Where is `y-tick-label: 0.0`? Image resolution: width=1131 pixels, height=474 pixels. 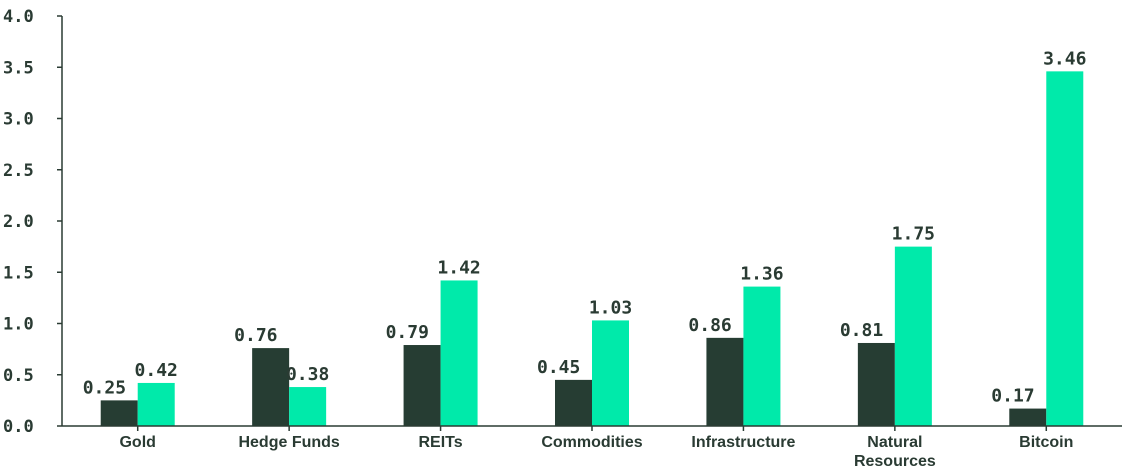
y-tick-label: 0.0 is located at coordinates (18, 427).